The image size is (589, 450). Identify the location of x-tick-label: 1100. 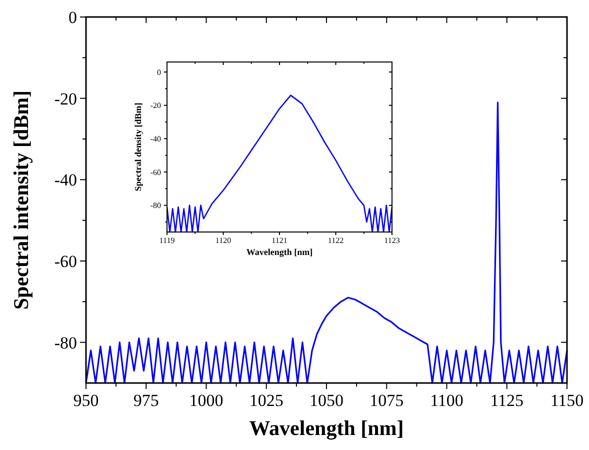
(447, 400).